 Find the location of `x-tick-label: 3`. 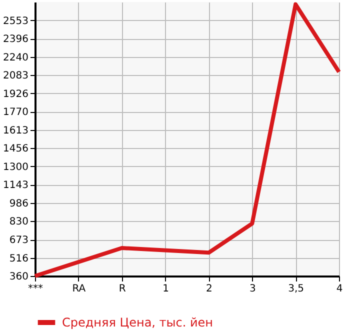

x-tick-label: 3 is located at coordinates (252, 289).